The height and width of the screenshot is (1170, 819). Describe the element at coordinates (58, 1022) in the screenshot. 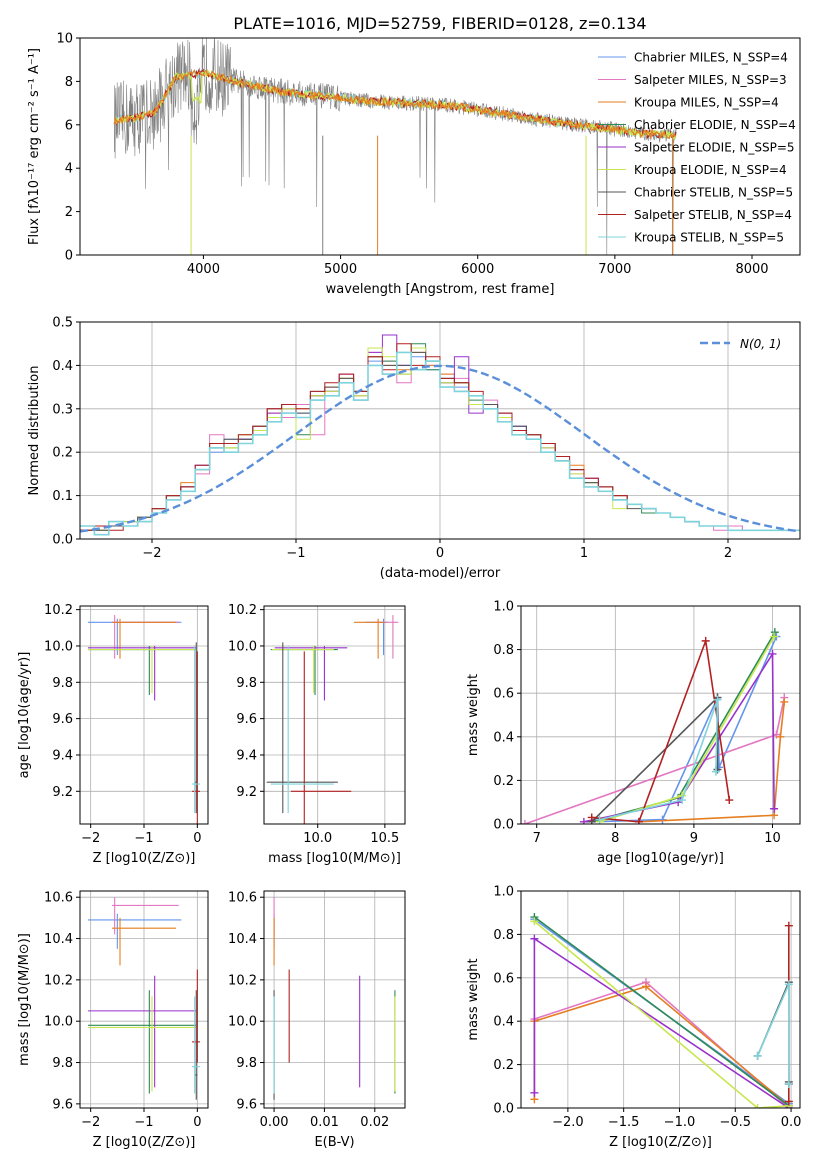

I see `mass_vs_z-ytick-label: 10.0` at that location.